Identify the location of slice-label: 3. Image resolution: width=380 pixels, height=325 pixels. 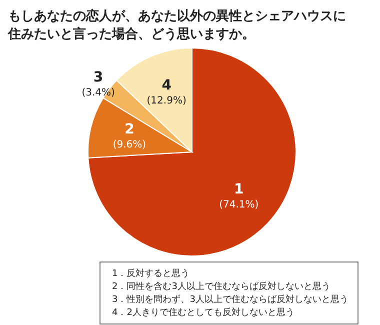
(98, 77).